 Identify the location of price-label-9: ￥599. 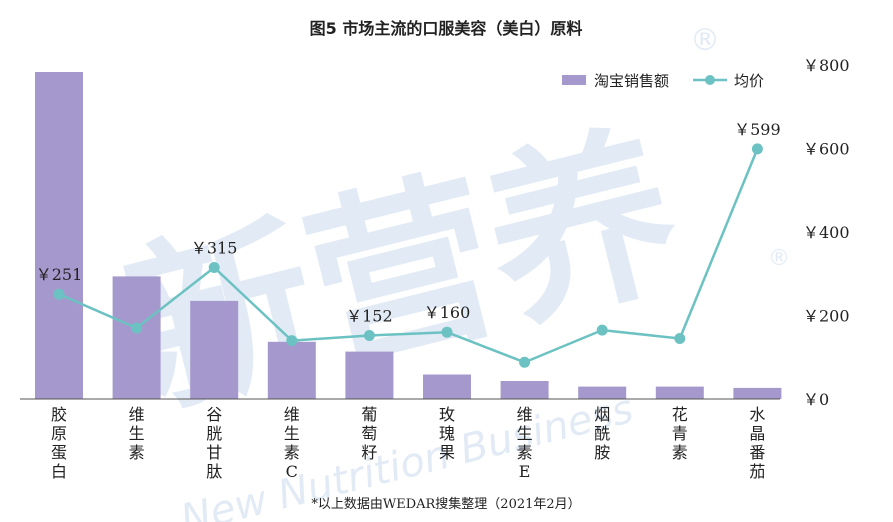
(757, 129).